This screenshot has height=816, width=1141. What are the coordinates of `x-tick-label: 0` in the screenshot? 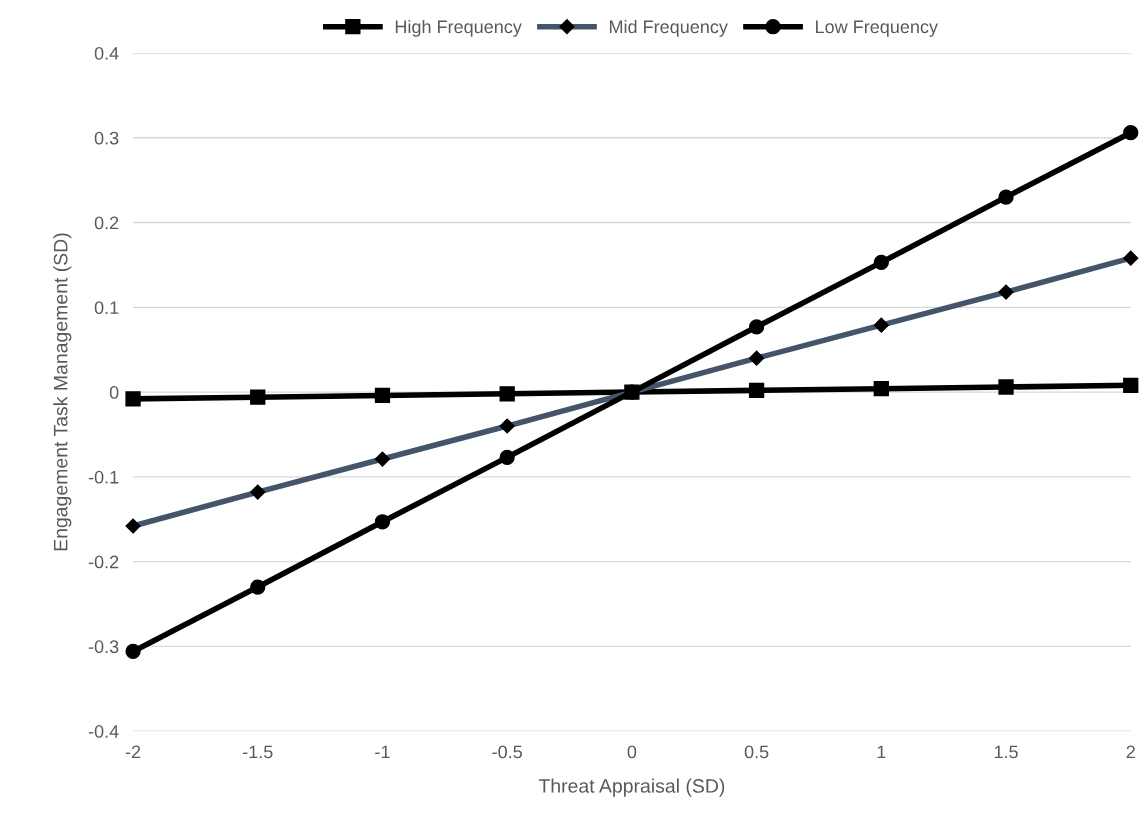 It's located at (632, 752).